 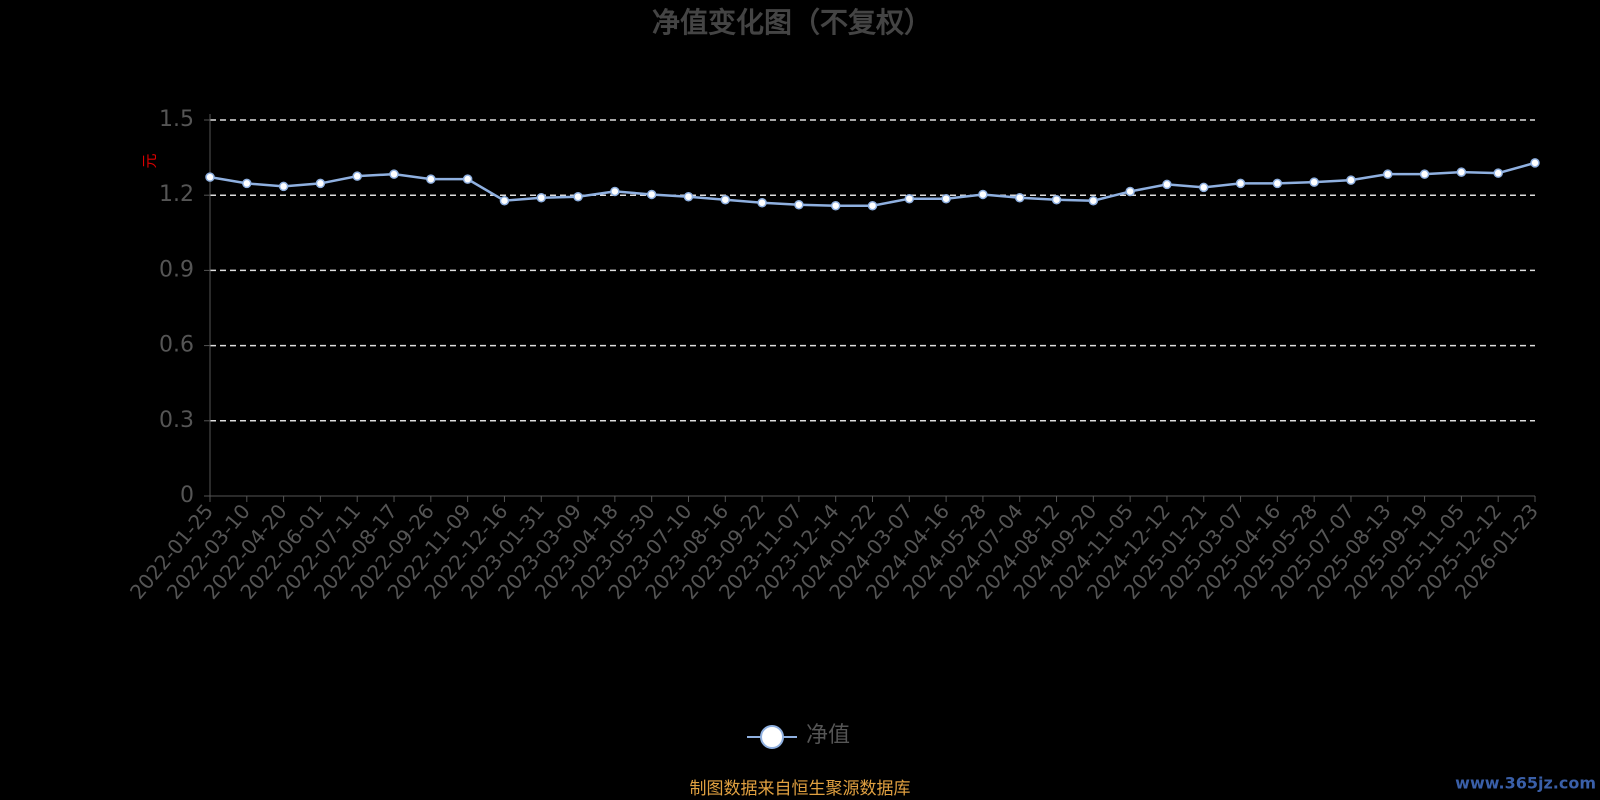 I want to click on y-tick-label: 0.3, so click(x=176, y=420).